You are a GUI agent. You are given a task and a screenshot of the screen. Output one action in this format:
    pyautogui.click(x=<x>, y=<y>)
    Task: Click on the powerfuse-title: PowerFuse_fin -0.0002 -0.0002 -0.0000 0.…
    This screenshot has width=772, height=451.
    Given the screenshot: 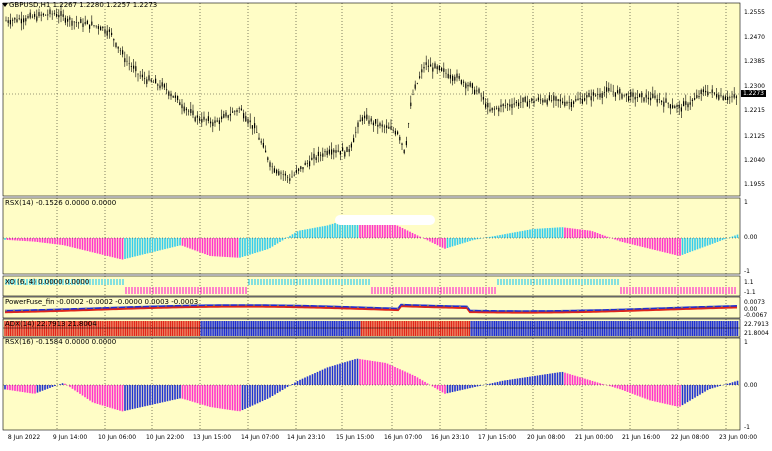 What is the action you would take?
    pyautogui.click(x=102, y=302)
    